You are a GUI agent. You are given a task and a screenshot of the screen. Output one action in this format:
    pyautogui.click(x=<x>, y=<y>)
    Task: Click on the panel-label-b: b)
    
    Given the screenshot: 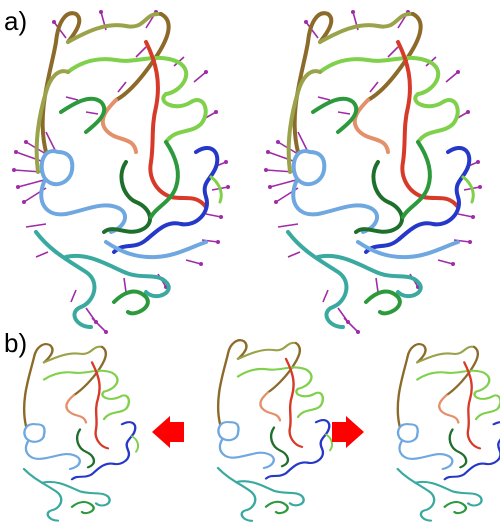 What is the action you would take?
    pyautogui.click(x=16, y=343)
    